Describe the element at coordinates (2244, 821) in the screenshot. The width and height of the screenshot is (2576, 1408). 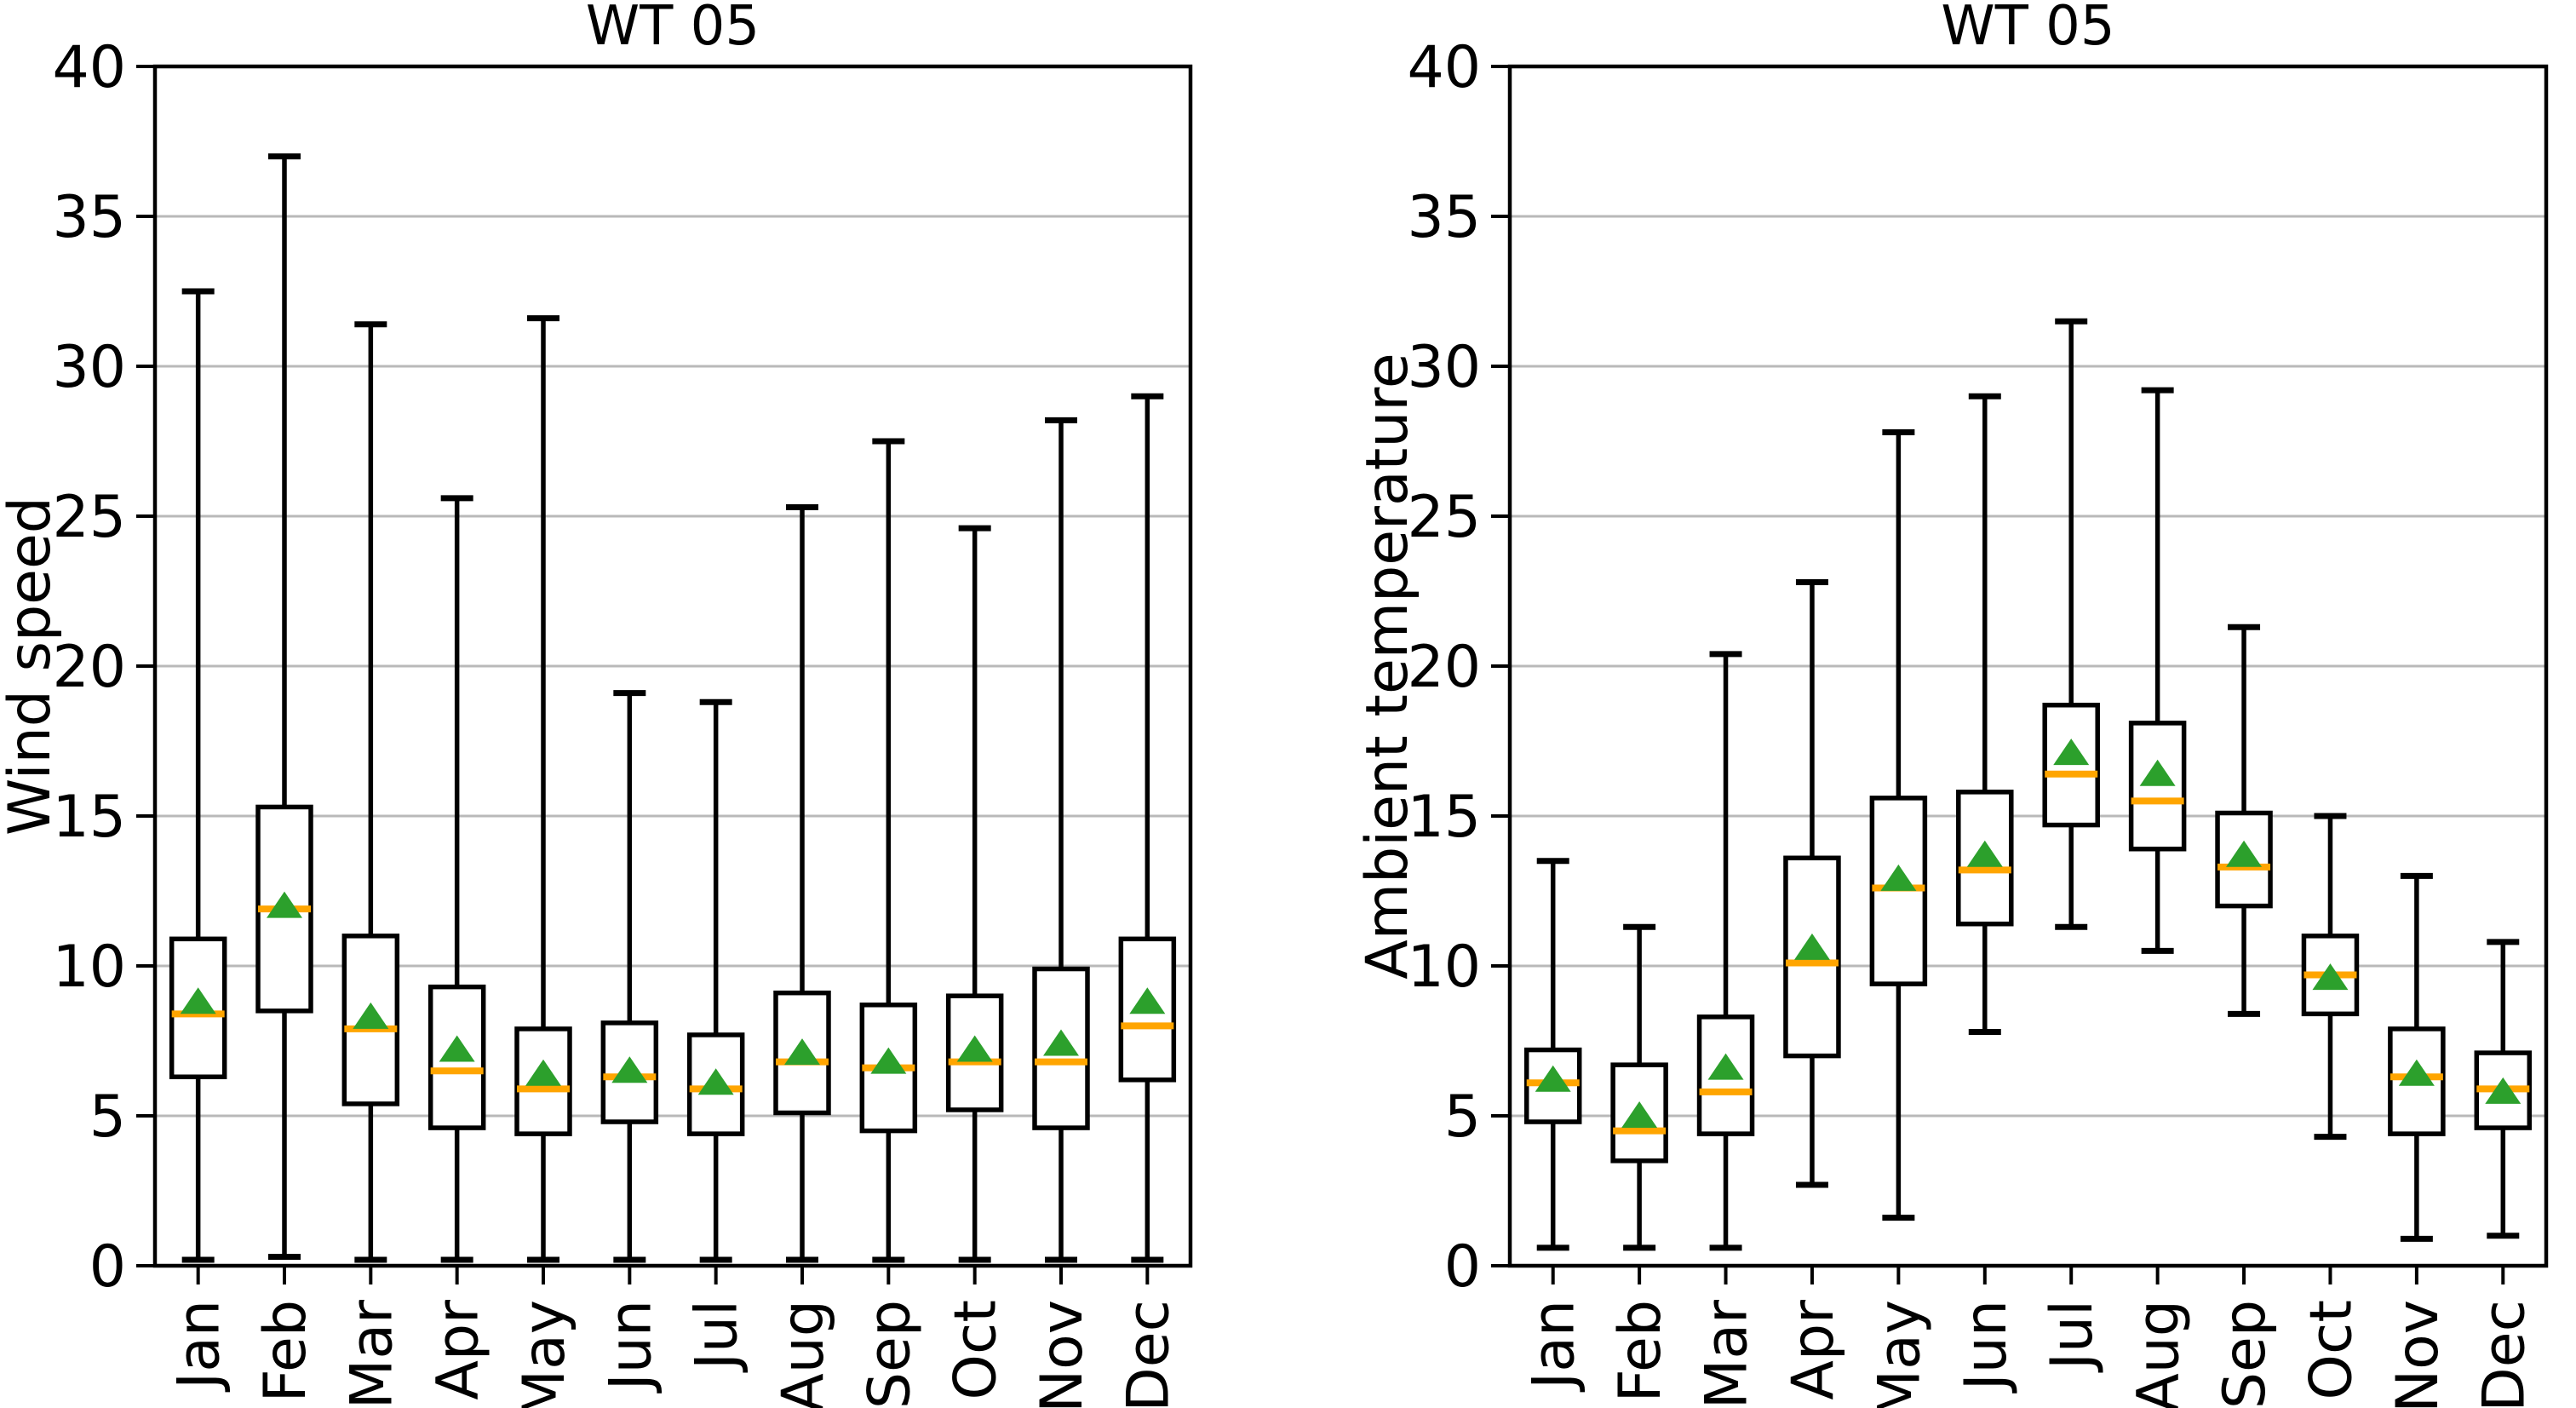
I see `box-whisker-sep` at that location.